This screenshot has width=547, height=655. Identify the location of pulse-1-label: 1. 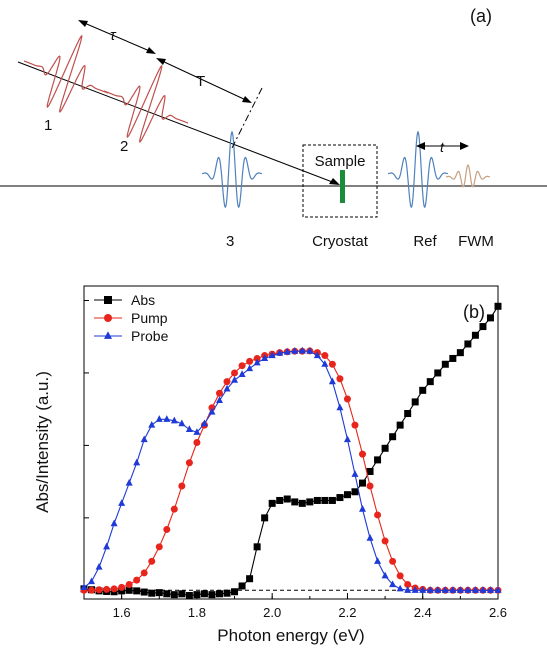
(48, 125).